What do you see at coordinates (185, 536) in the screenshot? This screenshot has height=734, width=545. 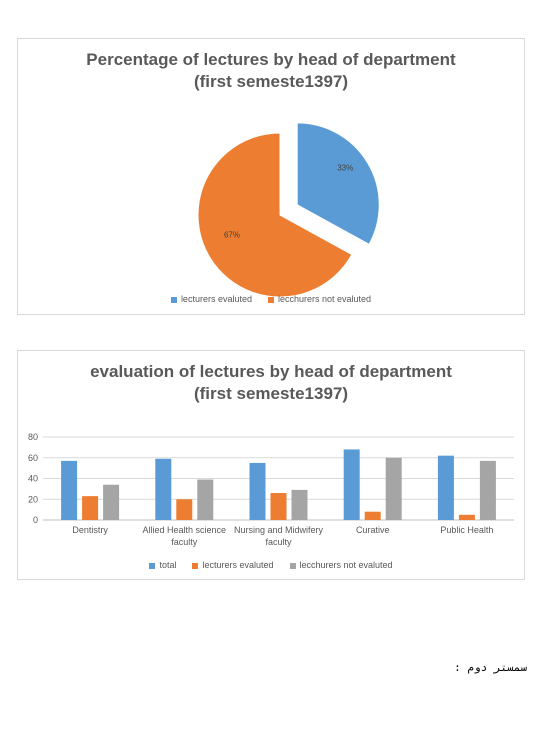 I see `x-category-label: Allied Health science faculty` at bounding box center [185, 536].